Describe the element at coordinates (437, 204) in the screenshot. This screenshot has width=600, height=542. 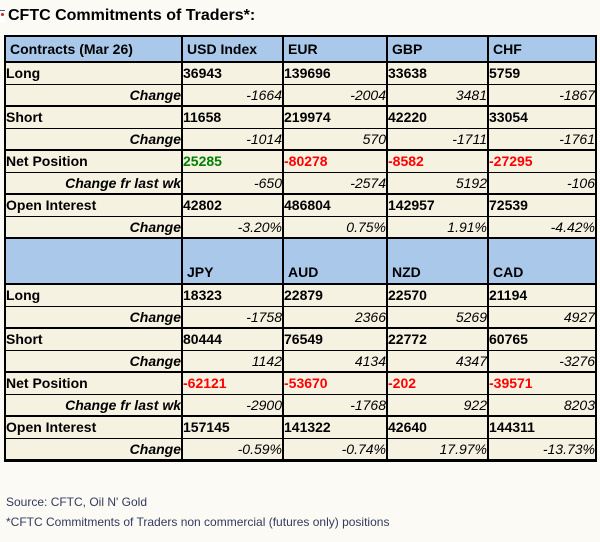
I see `cell-value: 142957` at that location.